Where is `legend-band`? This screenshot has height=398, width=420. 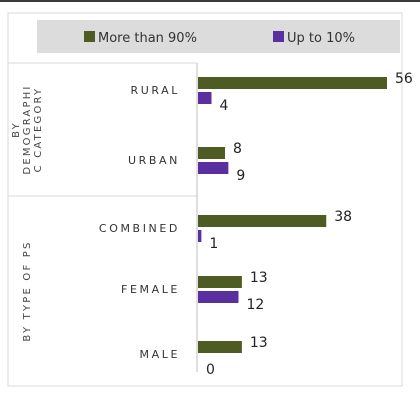
legend-band is located at coordinates (218, 36).